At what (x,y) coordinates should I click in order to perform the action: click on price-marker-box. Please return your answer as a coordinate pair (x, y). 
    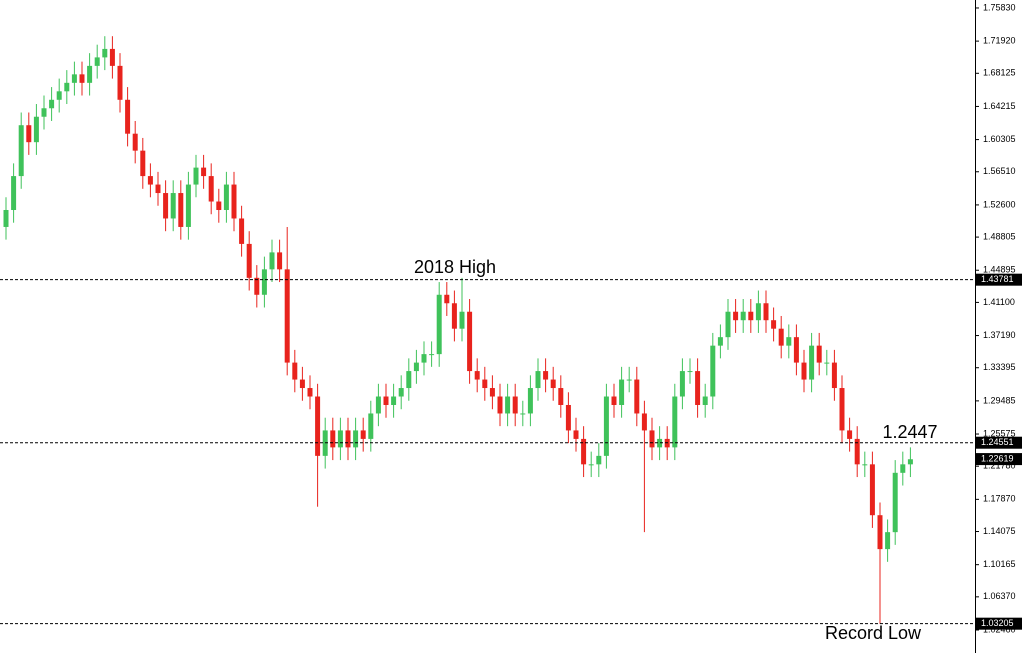
    Looking at the image, I should click on (999, 459).